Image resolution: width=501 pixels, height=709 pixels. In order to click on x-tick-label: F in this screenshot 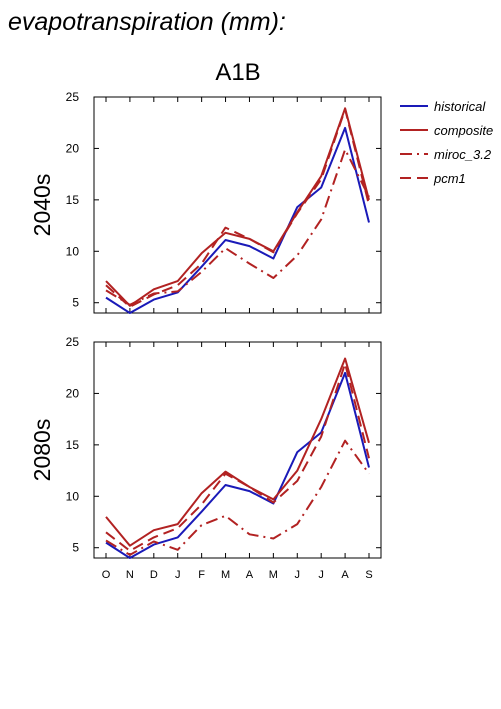, I will do `click(201, 575)`.